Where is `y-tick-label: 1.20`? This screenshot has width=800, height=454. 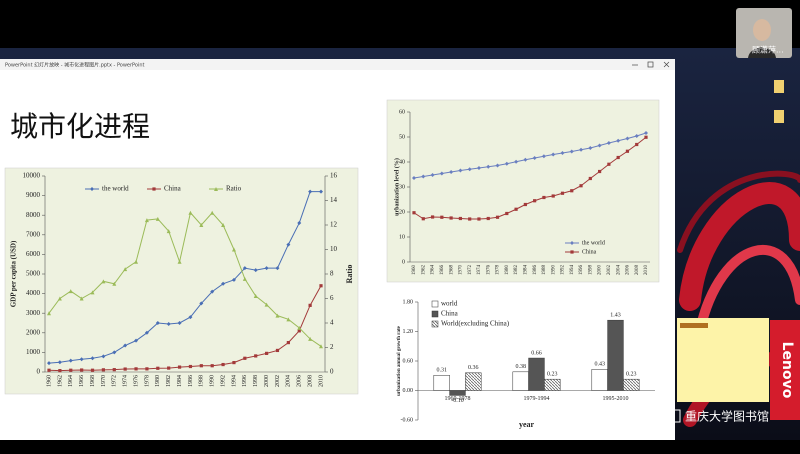 y-tick-label: 1.20 is located at coordinates (408, 332).